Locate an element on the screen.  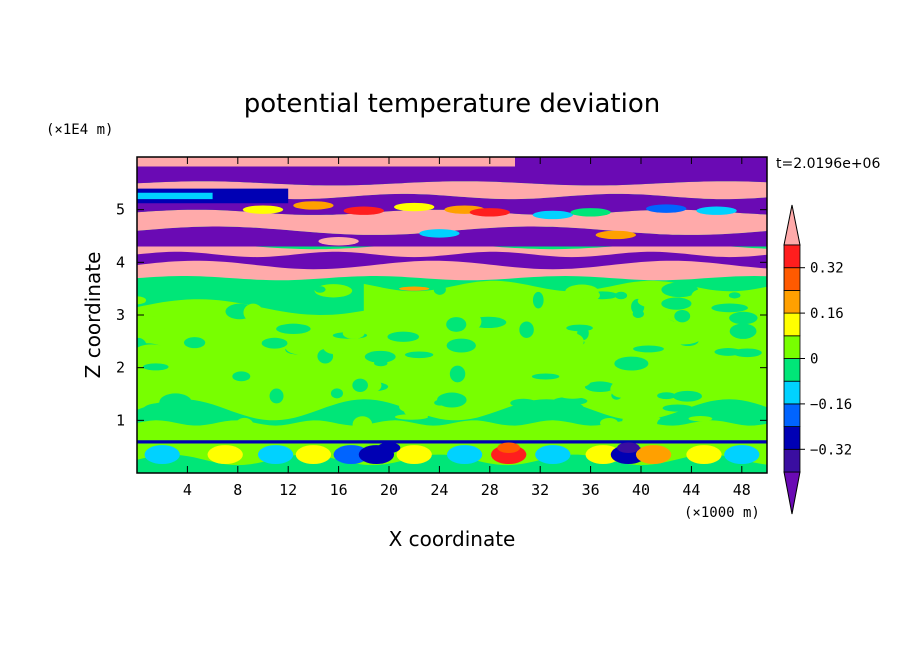
chart-title: potential temperature deviation is located at coordinates (452, 104).